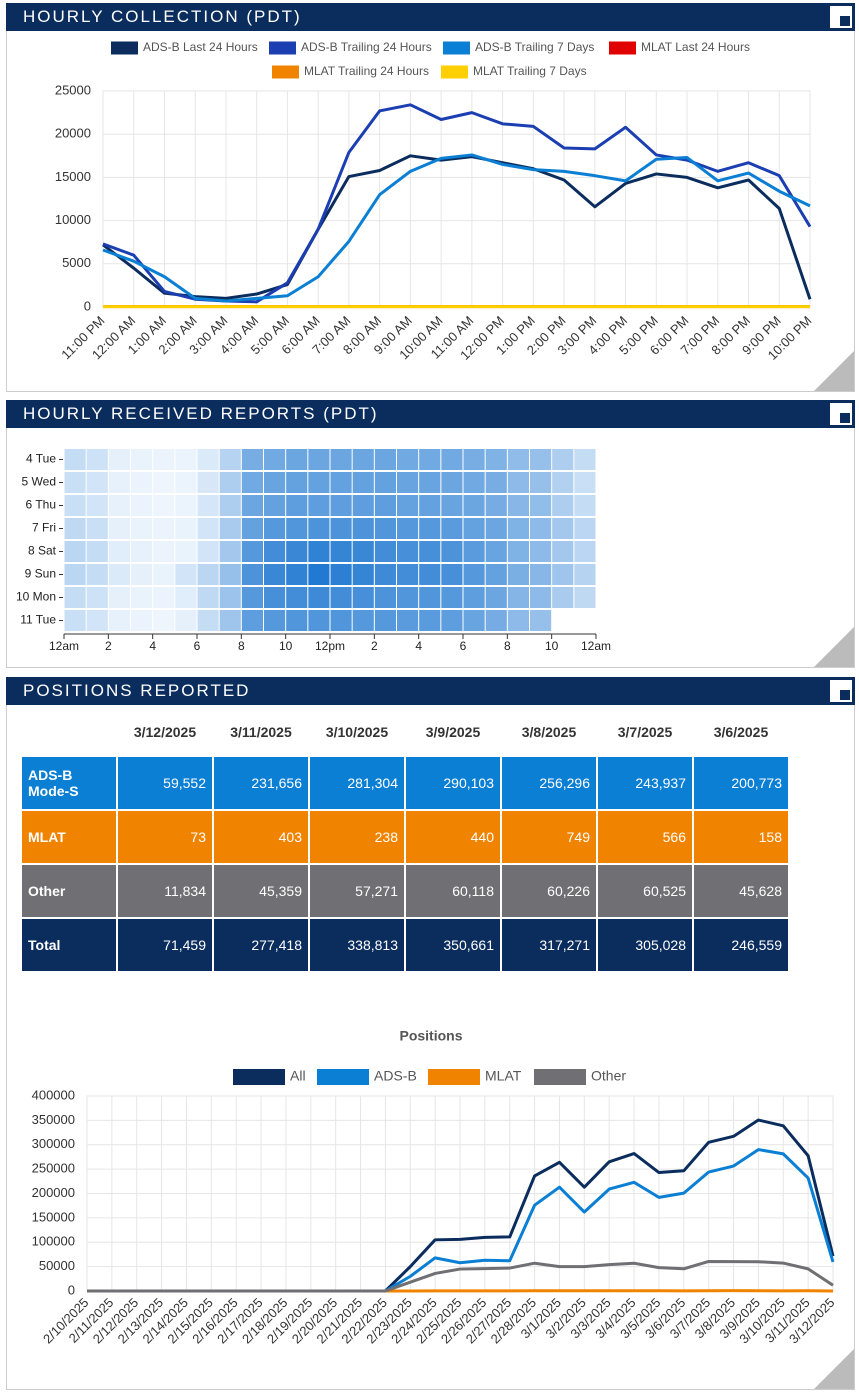 Image resolution: width=859 pixels, height=1400 pixels. Describe the element at coordinates (241, 646) in the screenshot. I see `x-tick-label: 8` at that location.